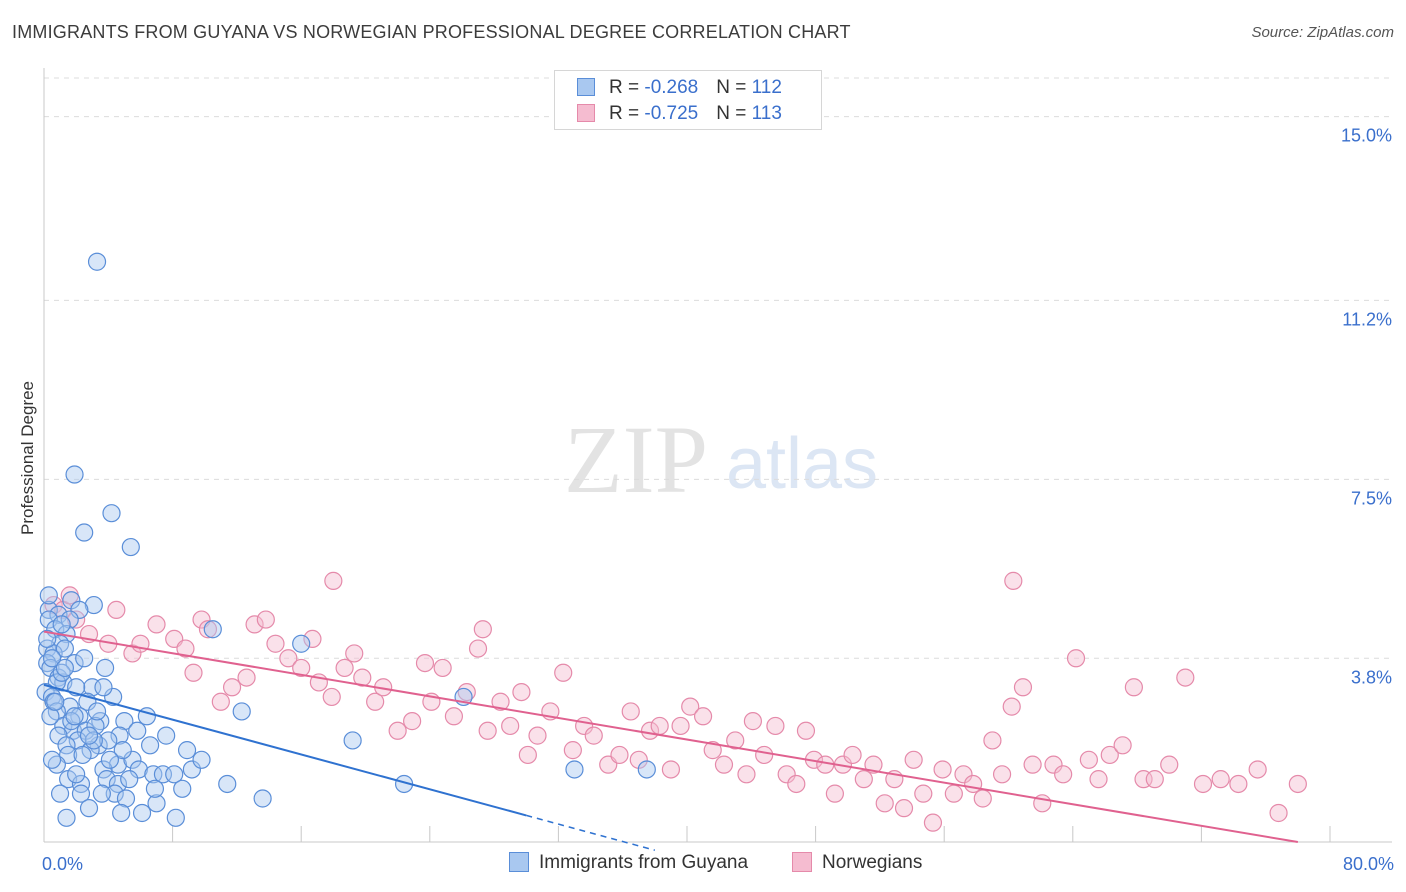 Image resolution: width=1406 pixels, height=892 pixels. I want to click on guyana-trend-line, so click(285, 750).